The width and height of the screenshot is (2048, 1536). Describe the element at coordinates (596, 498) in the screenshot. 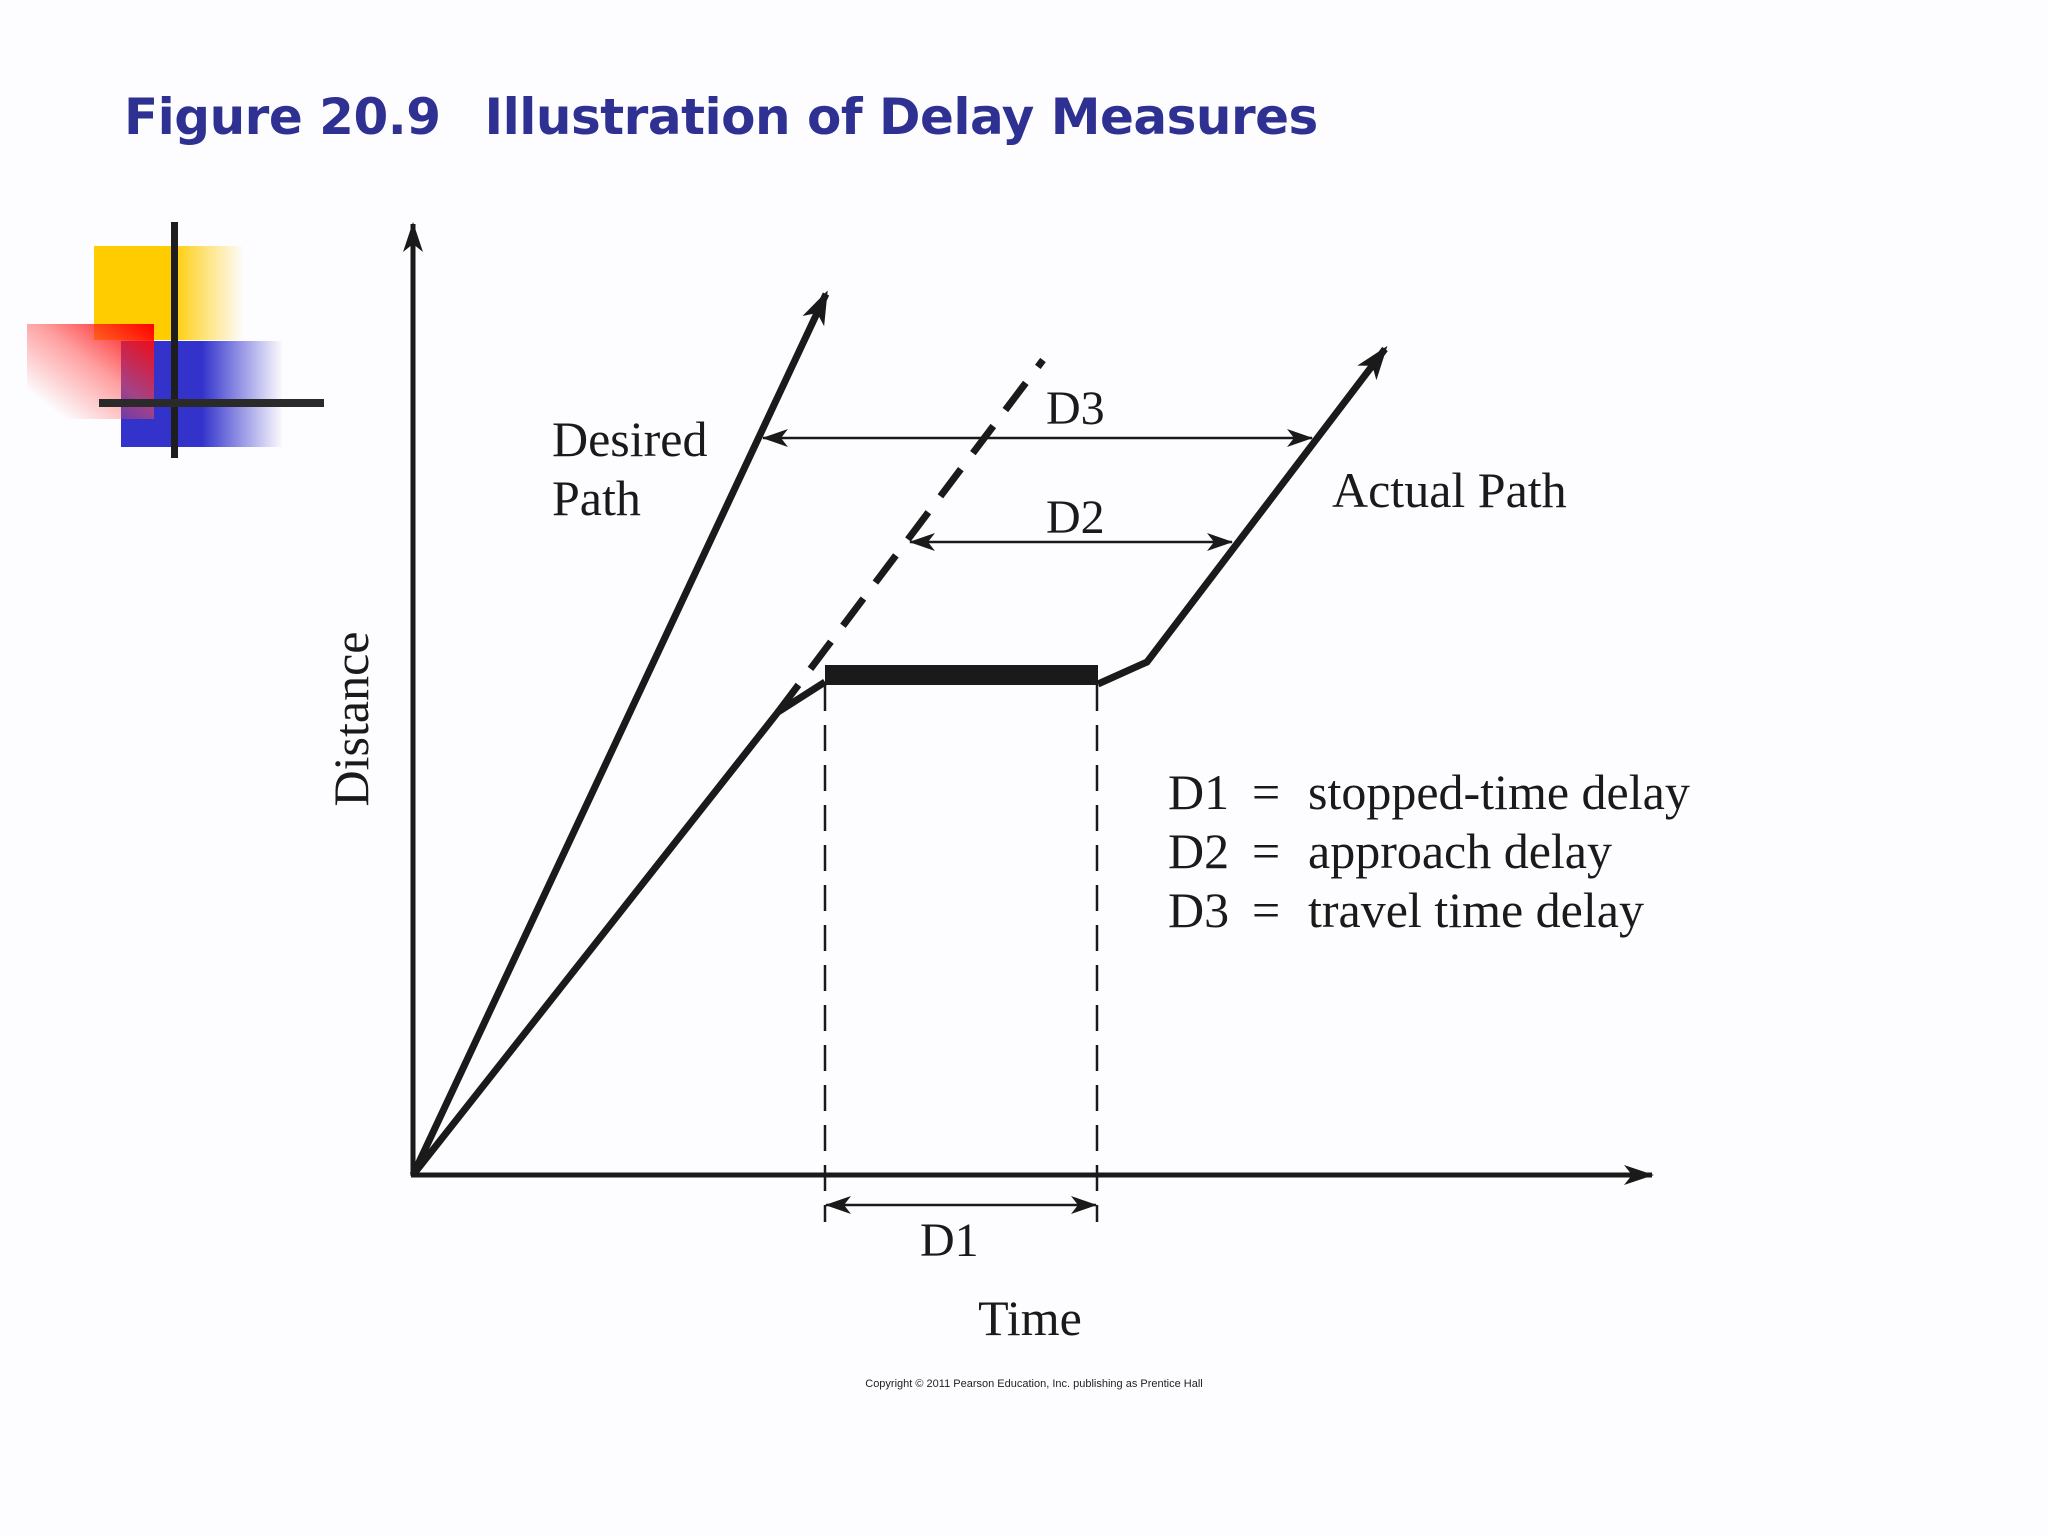

I see `desired-path-label-line2: Path` at that location.